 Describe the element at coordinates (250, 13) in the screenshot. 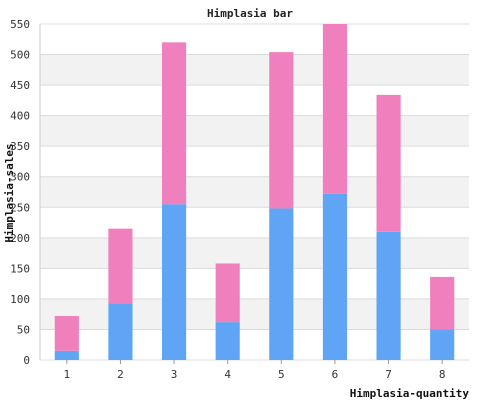

I see `chart-title: Himplasia bar` at that location.